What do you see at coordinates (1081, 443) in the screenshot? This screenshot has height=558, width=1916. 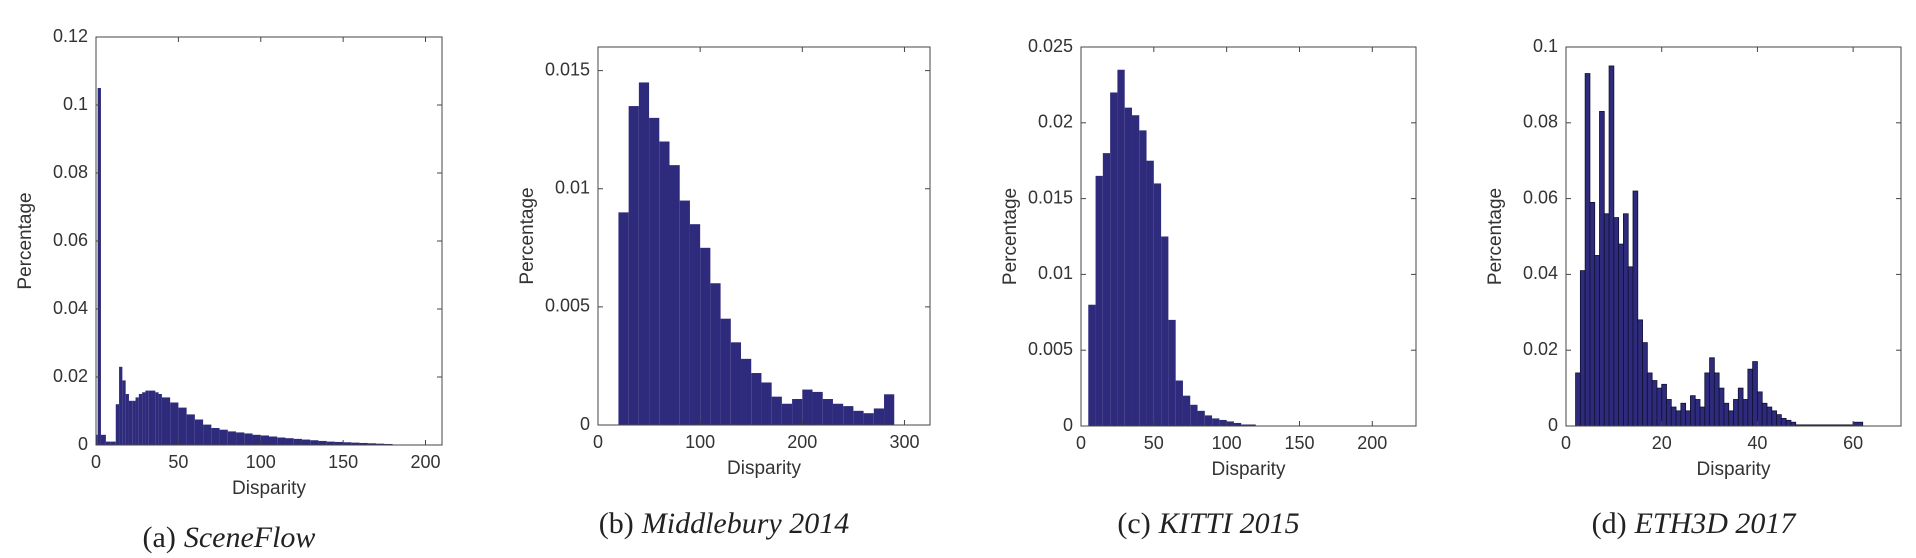 I see `x-tick-label: 0` at bounding box center [1081, 443].